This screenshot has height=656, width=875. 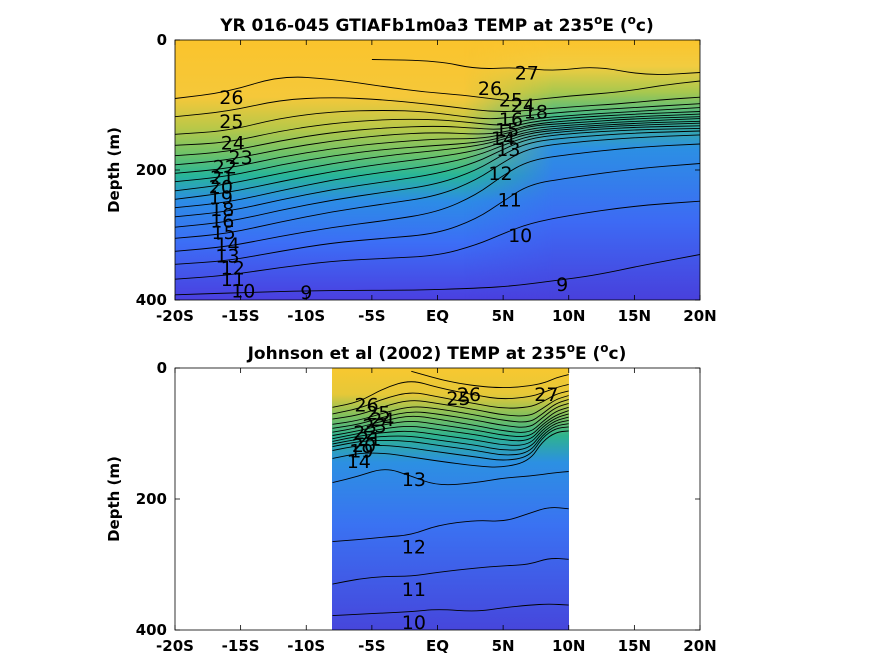 What do you see at coordinates (536, 112) in the screenshot?
I see `contour-label: 18` at bounding box center [536, 112].